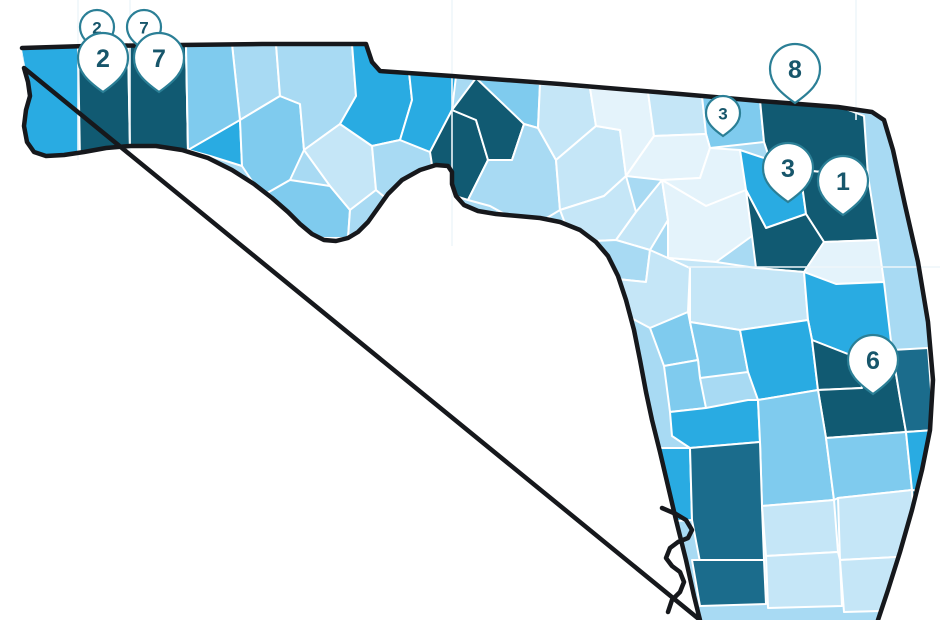 The image size is (940, 620). What do you see at coordinates (213, 97) in the screenshot?
I see `county-panhandle-north-band` at bounding box center [213, 97].